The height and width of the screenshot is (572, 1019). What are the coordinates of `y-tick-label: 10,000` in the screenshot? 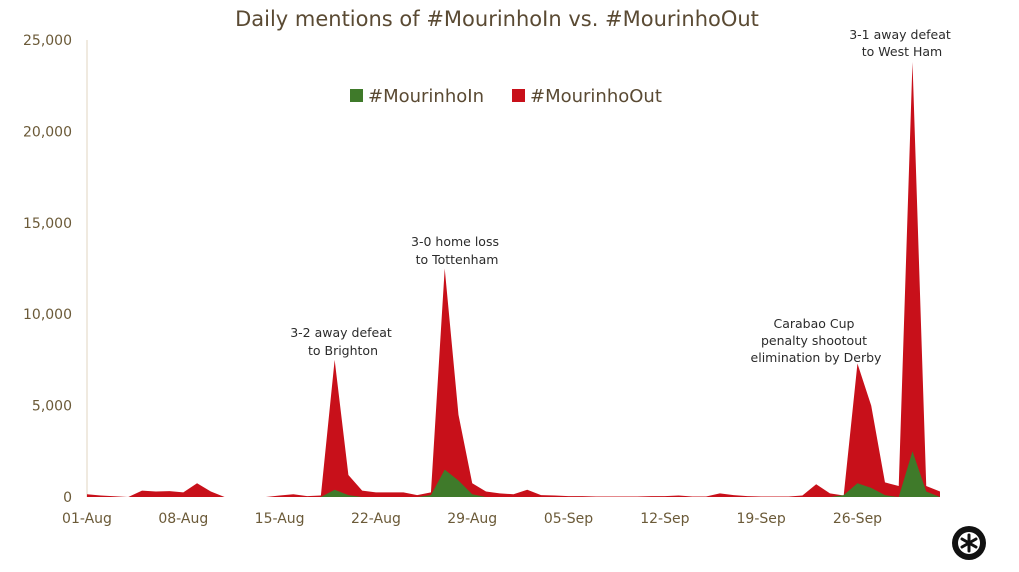 It's located at (47, 315).